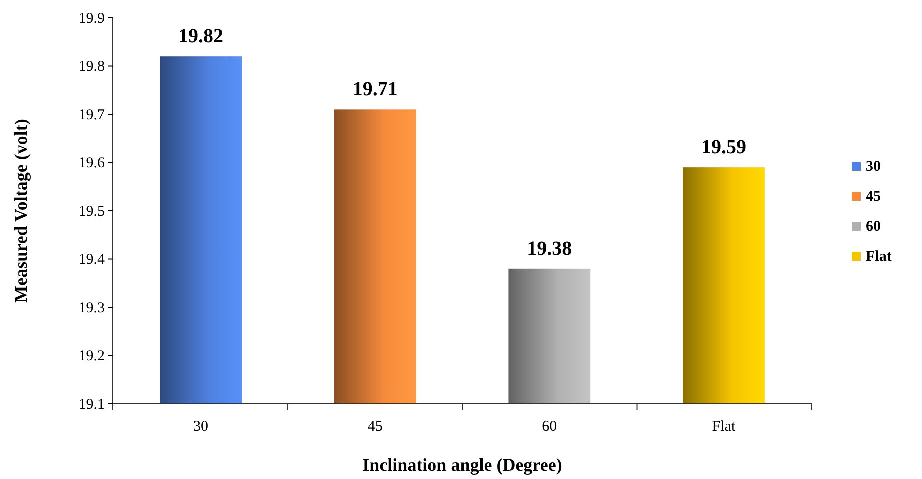 The height and width of the screenshot is (479, 922). Describe the element at coordinates (91, 67) in the screenshot. I see `y-tick-label: 19.8` at that location.